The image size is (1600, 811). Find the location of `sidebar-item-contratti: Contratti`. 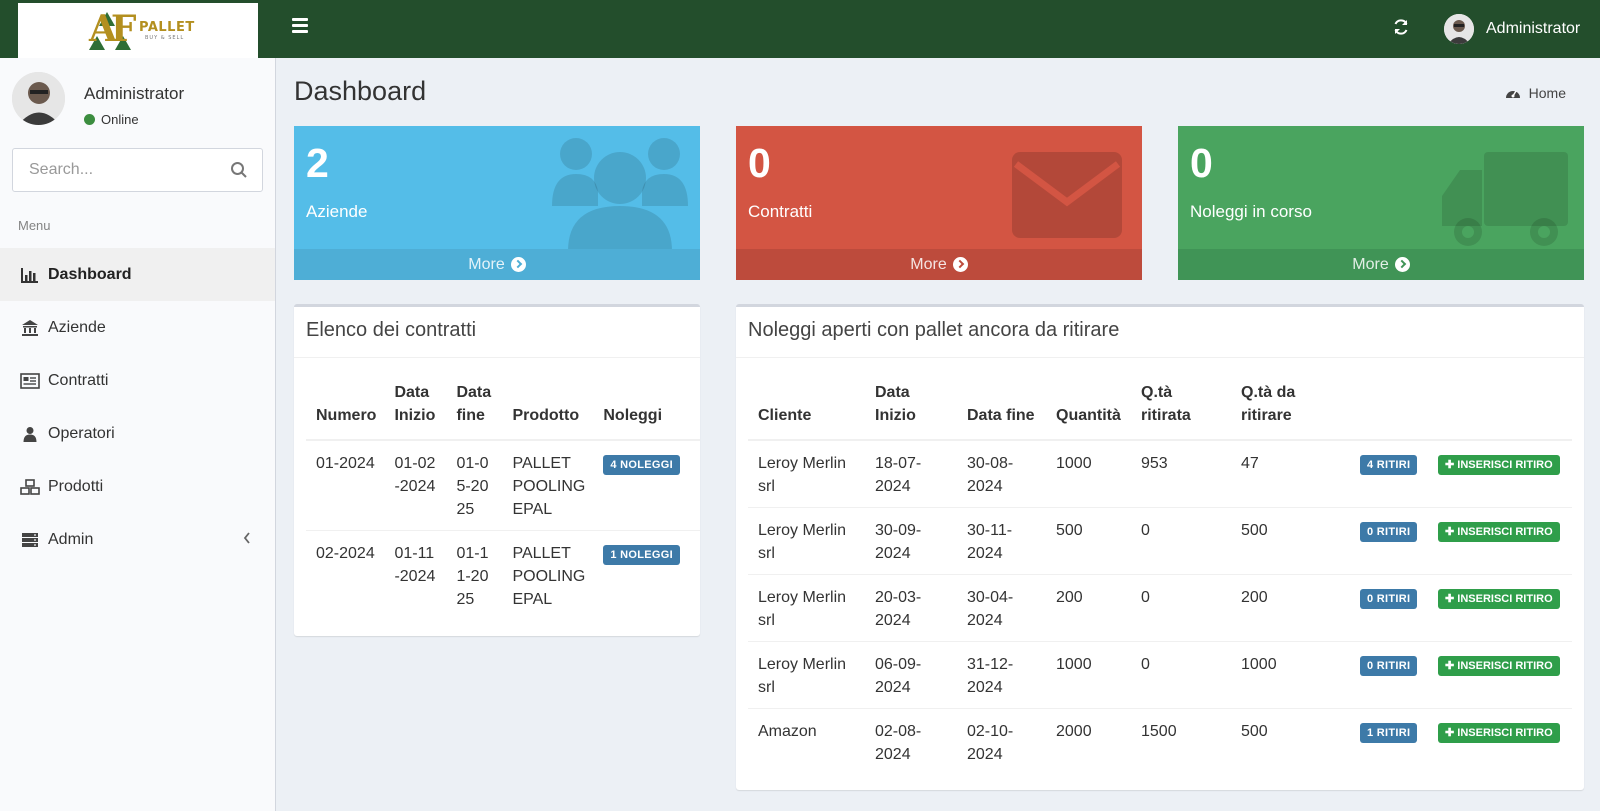

sidebar-item-contratti: Contratti is located at coordinates (137, 380).